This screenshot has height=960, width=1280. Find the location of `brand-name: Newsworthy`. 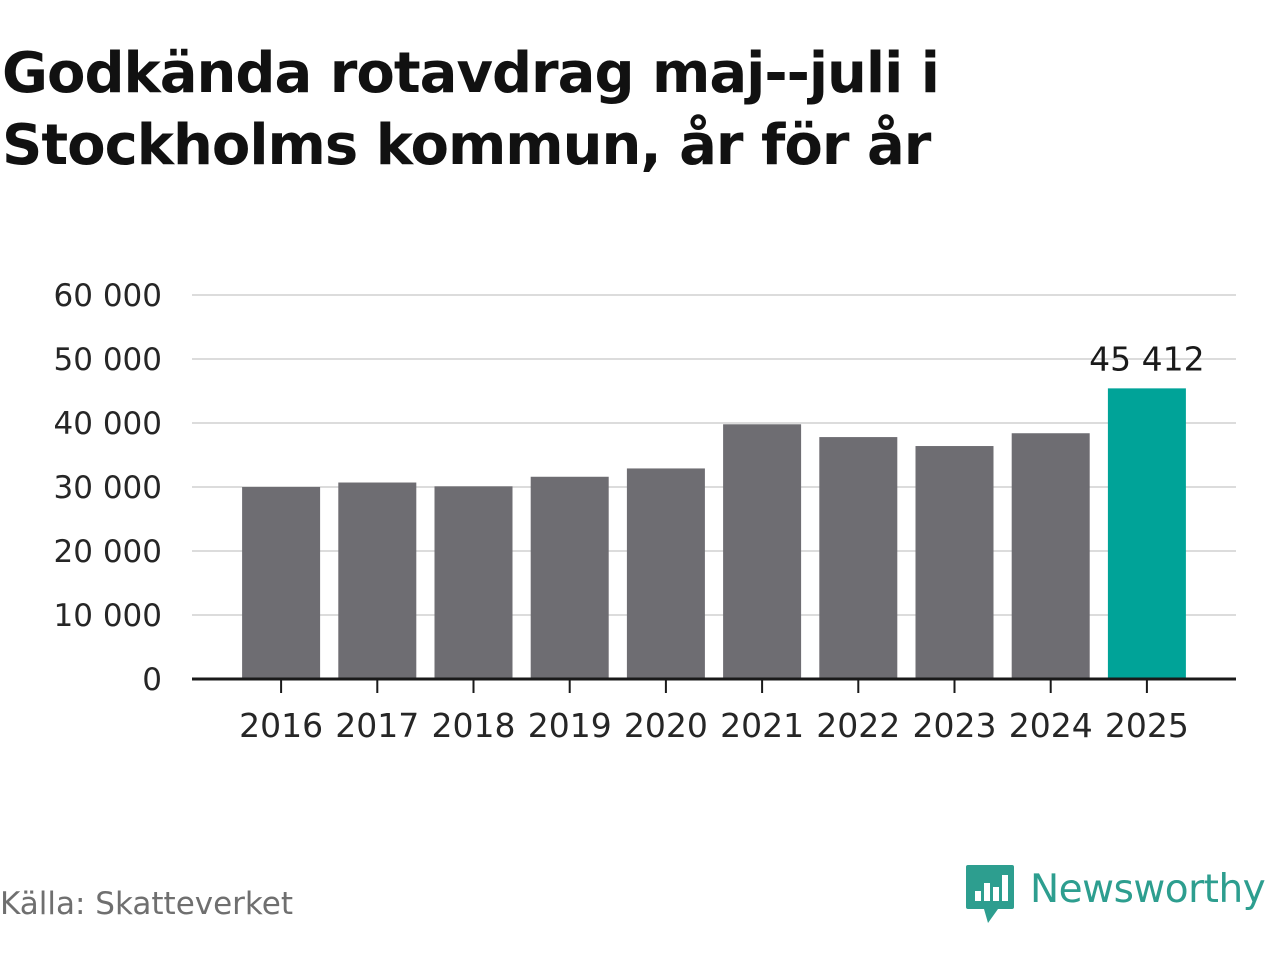

brand-name: Newsworthy is located at coordinates (1148, 889).